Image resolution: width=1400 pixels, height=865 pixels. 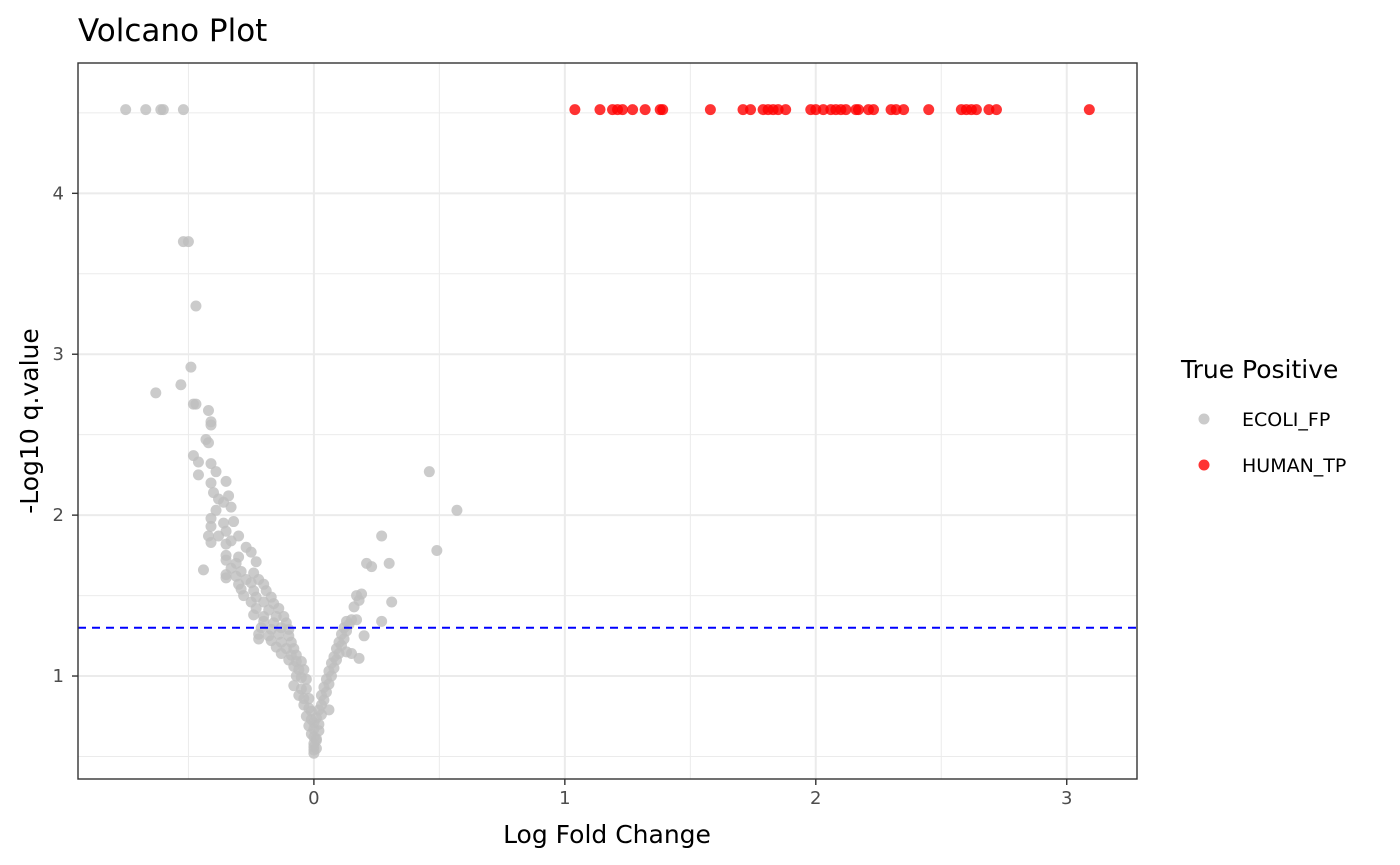 I want to click on y-tick-label: 1, so click(x=58, y=676).